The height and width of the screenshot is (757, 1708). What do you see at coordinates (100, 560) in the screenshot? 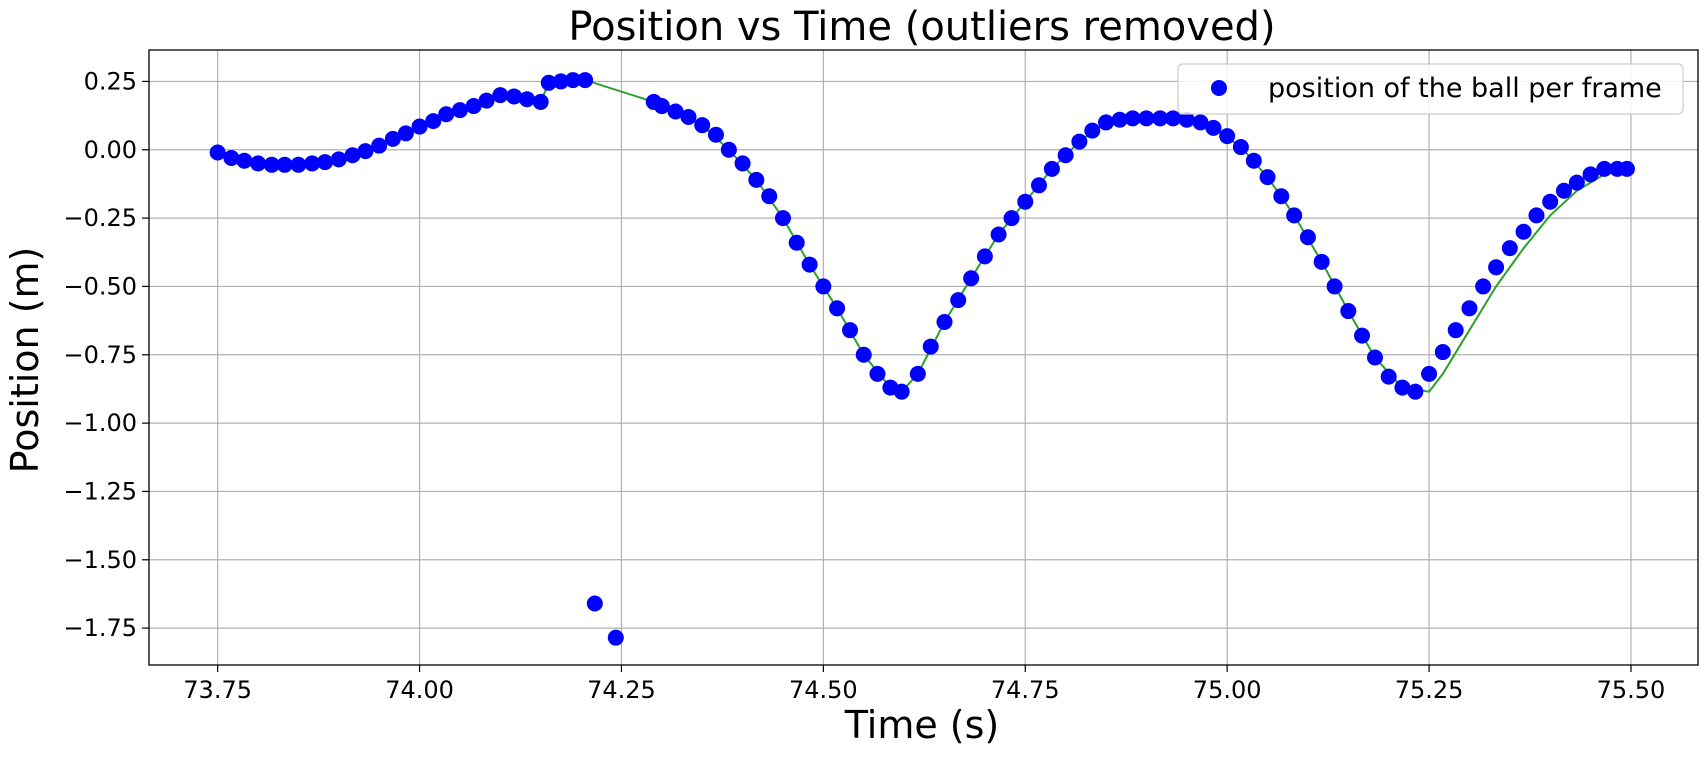
I see `y-tick-label: −1.50` at bounding box center [100, 560].